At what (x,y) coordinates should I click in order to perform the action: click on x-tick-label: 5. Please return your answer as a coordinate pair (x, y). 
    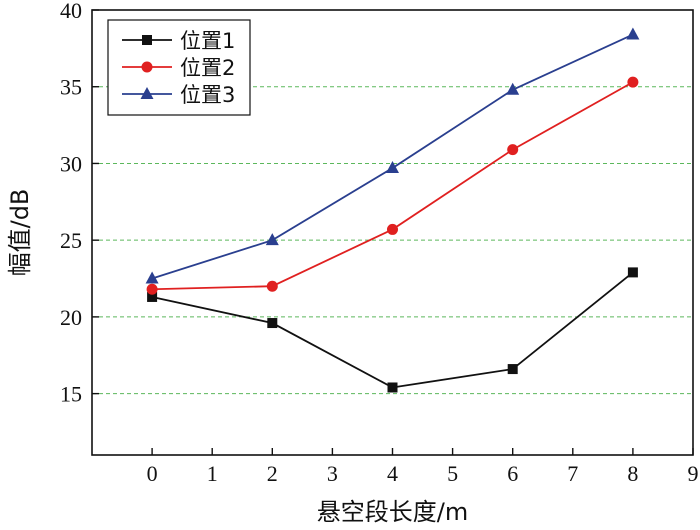
    Looking at the image, I should click on (452, 473).